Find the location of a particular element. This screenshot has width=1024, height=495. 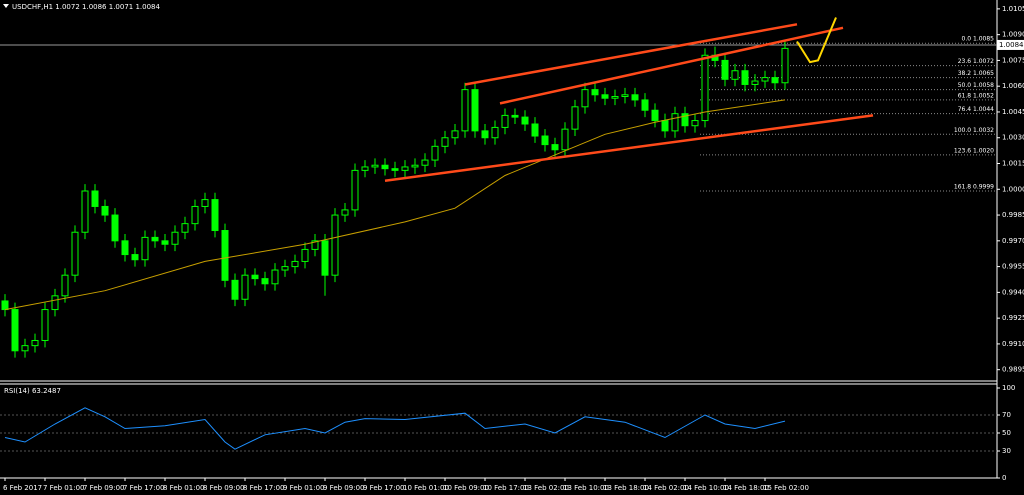

projection-line is located at coordinates (816, 40).